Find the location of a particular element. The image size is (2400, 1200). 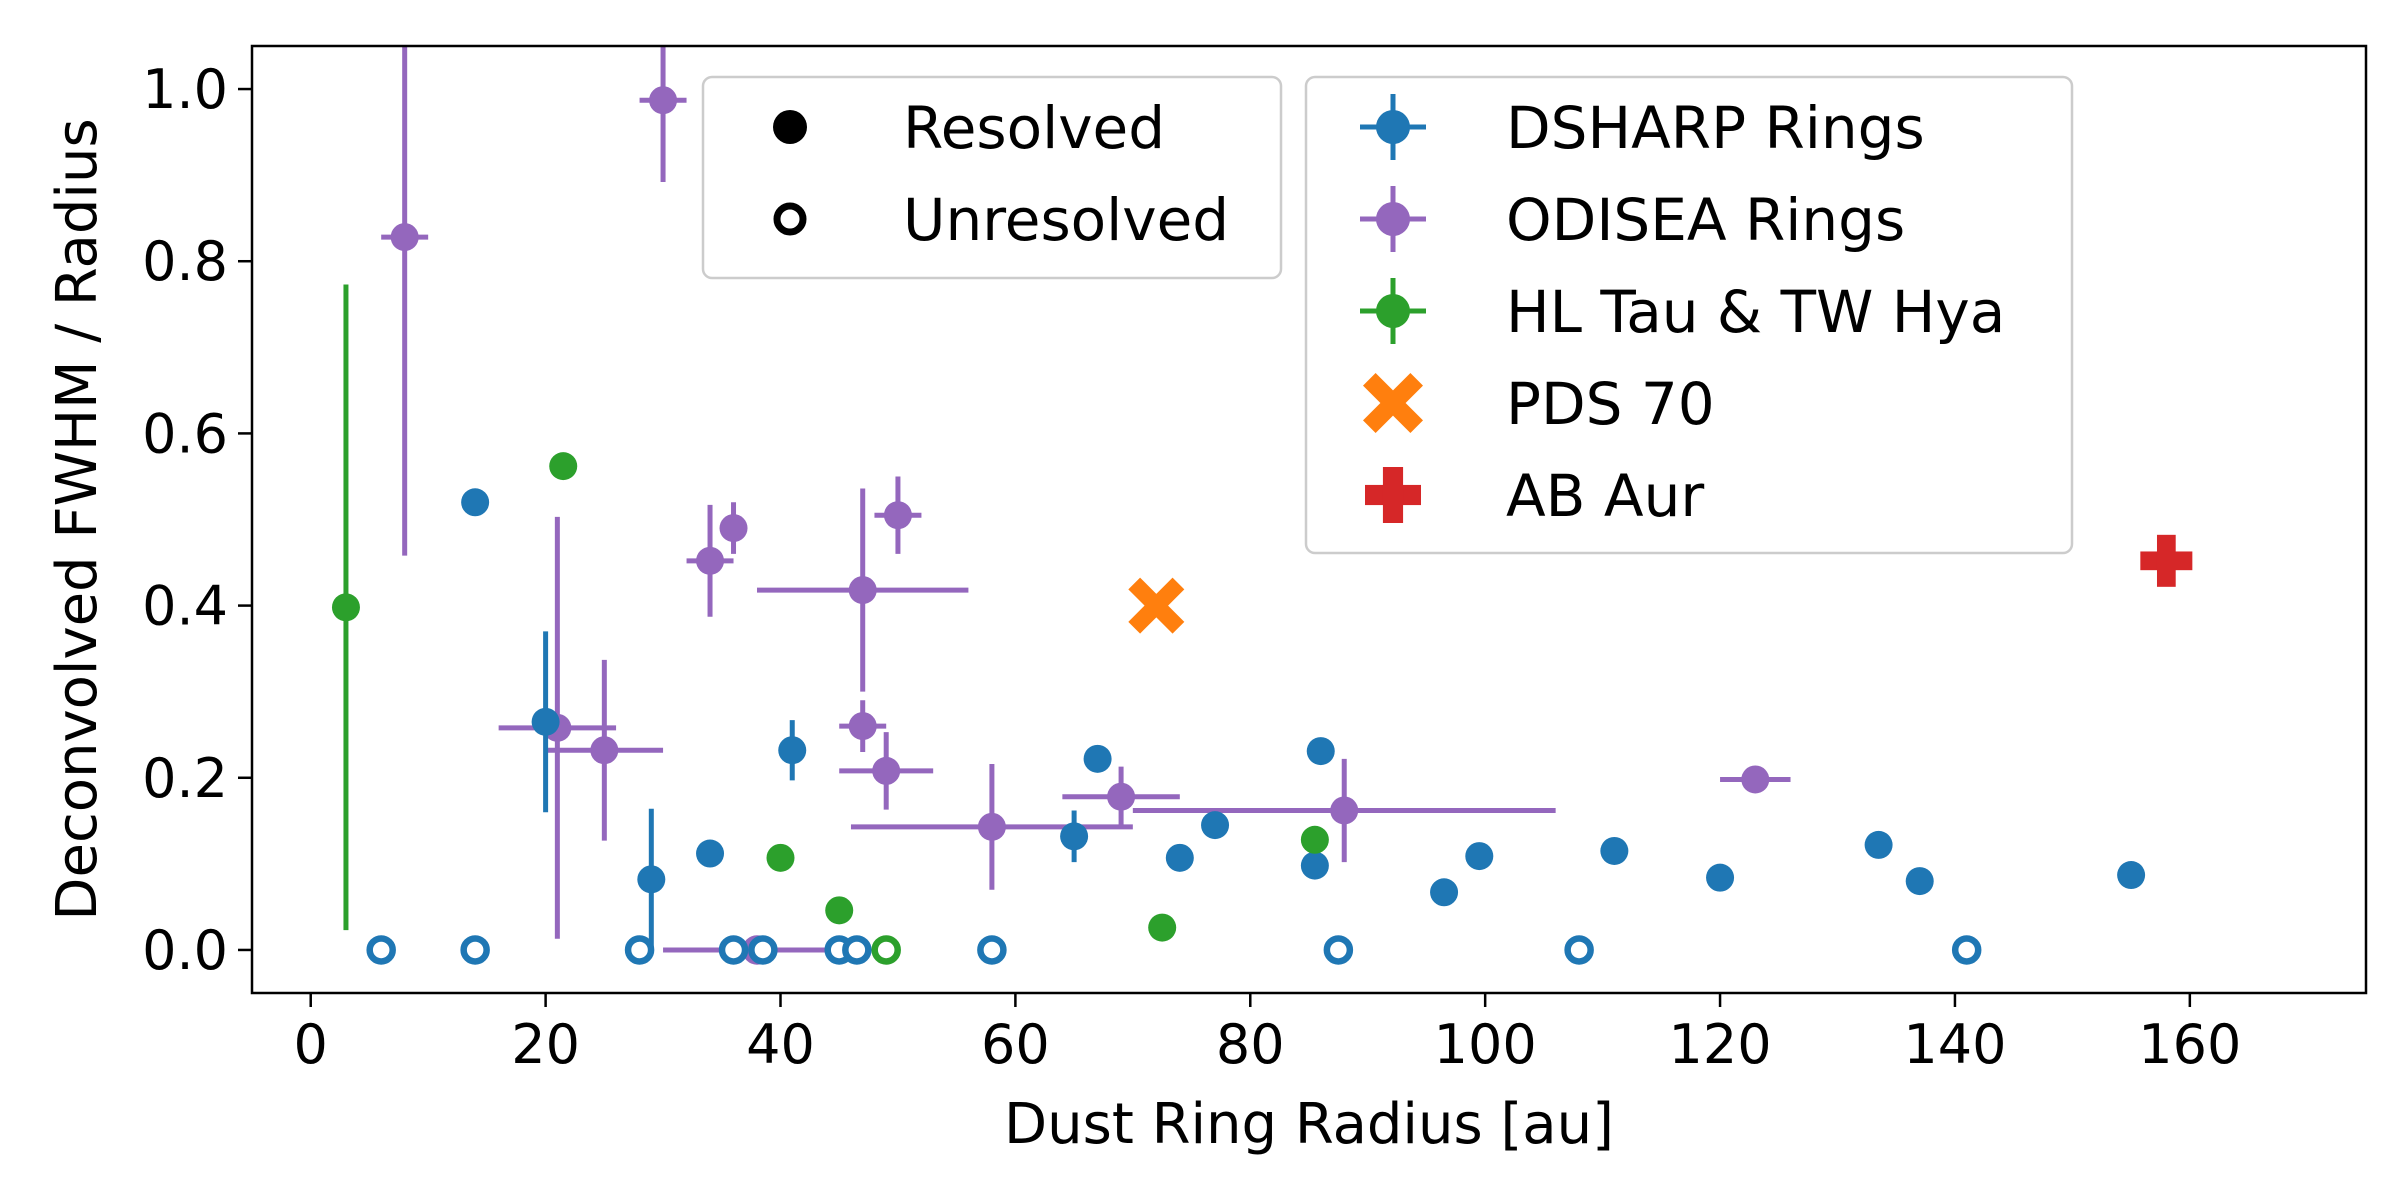

series-pds70 is located at coordinates (1156, 605).